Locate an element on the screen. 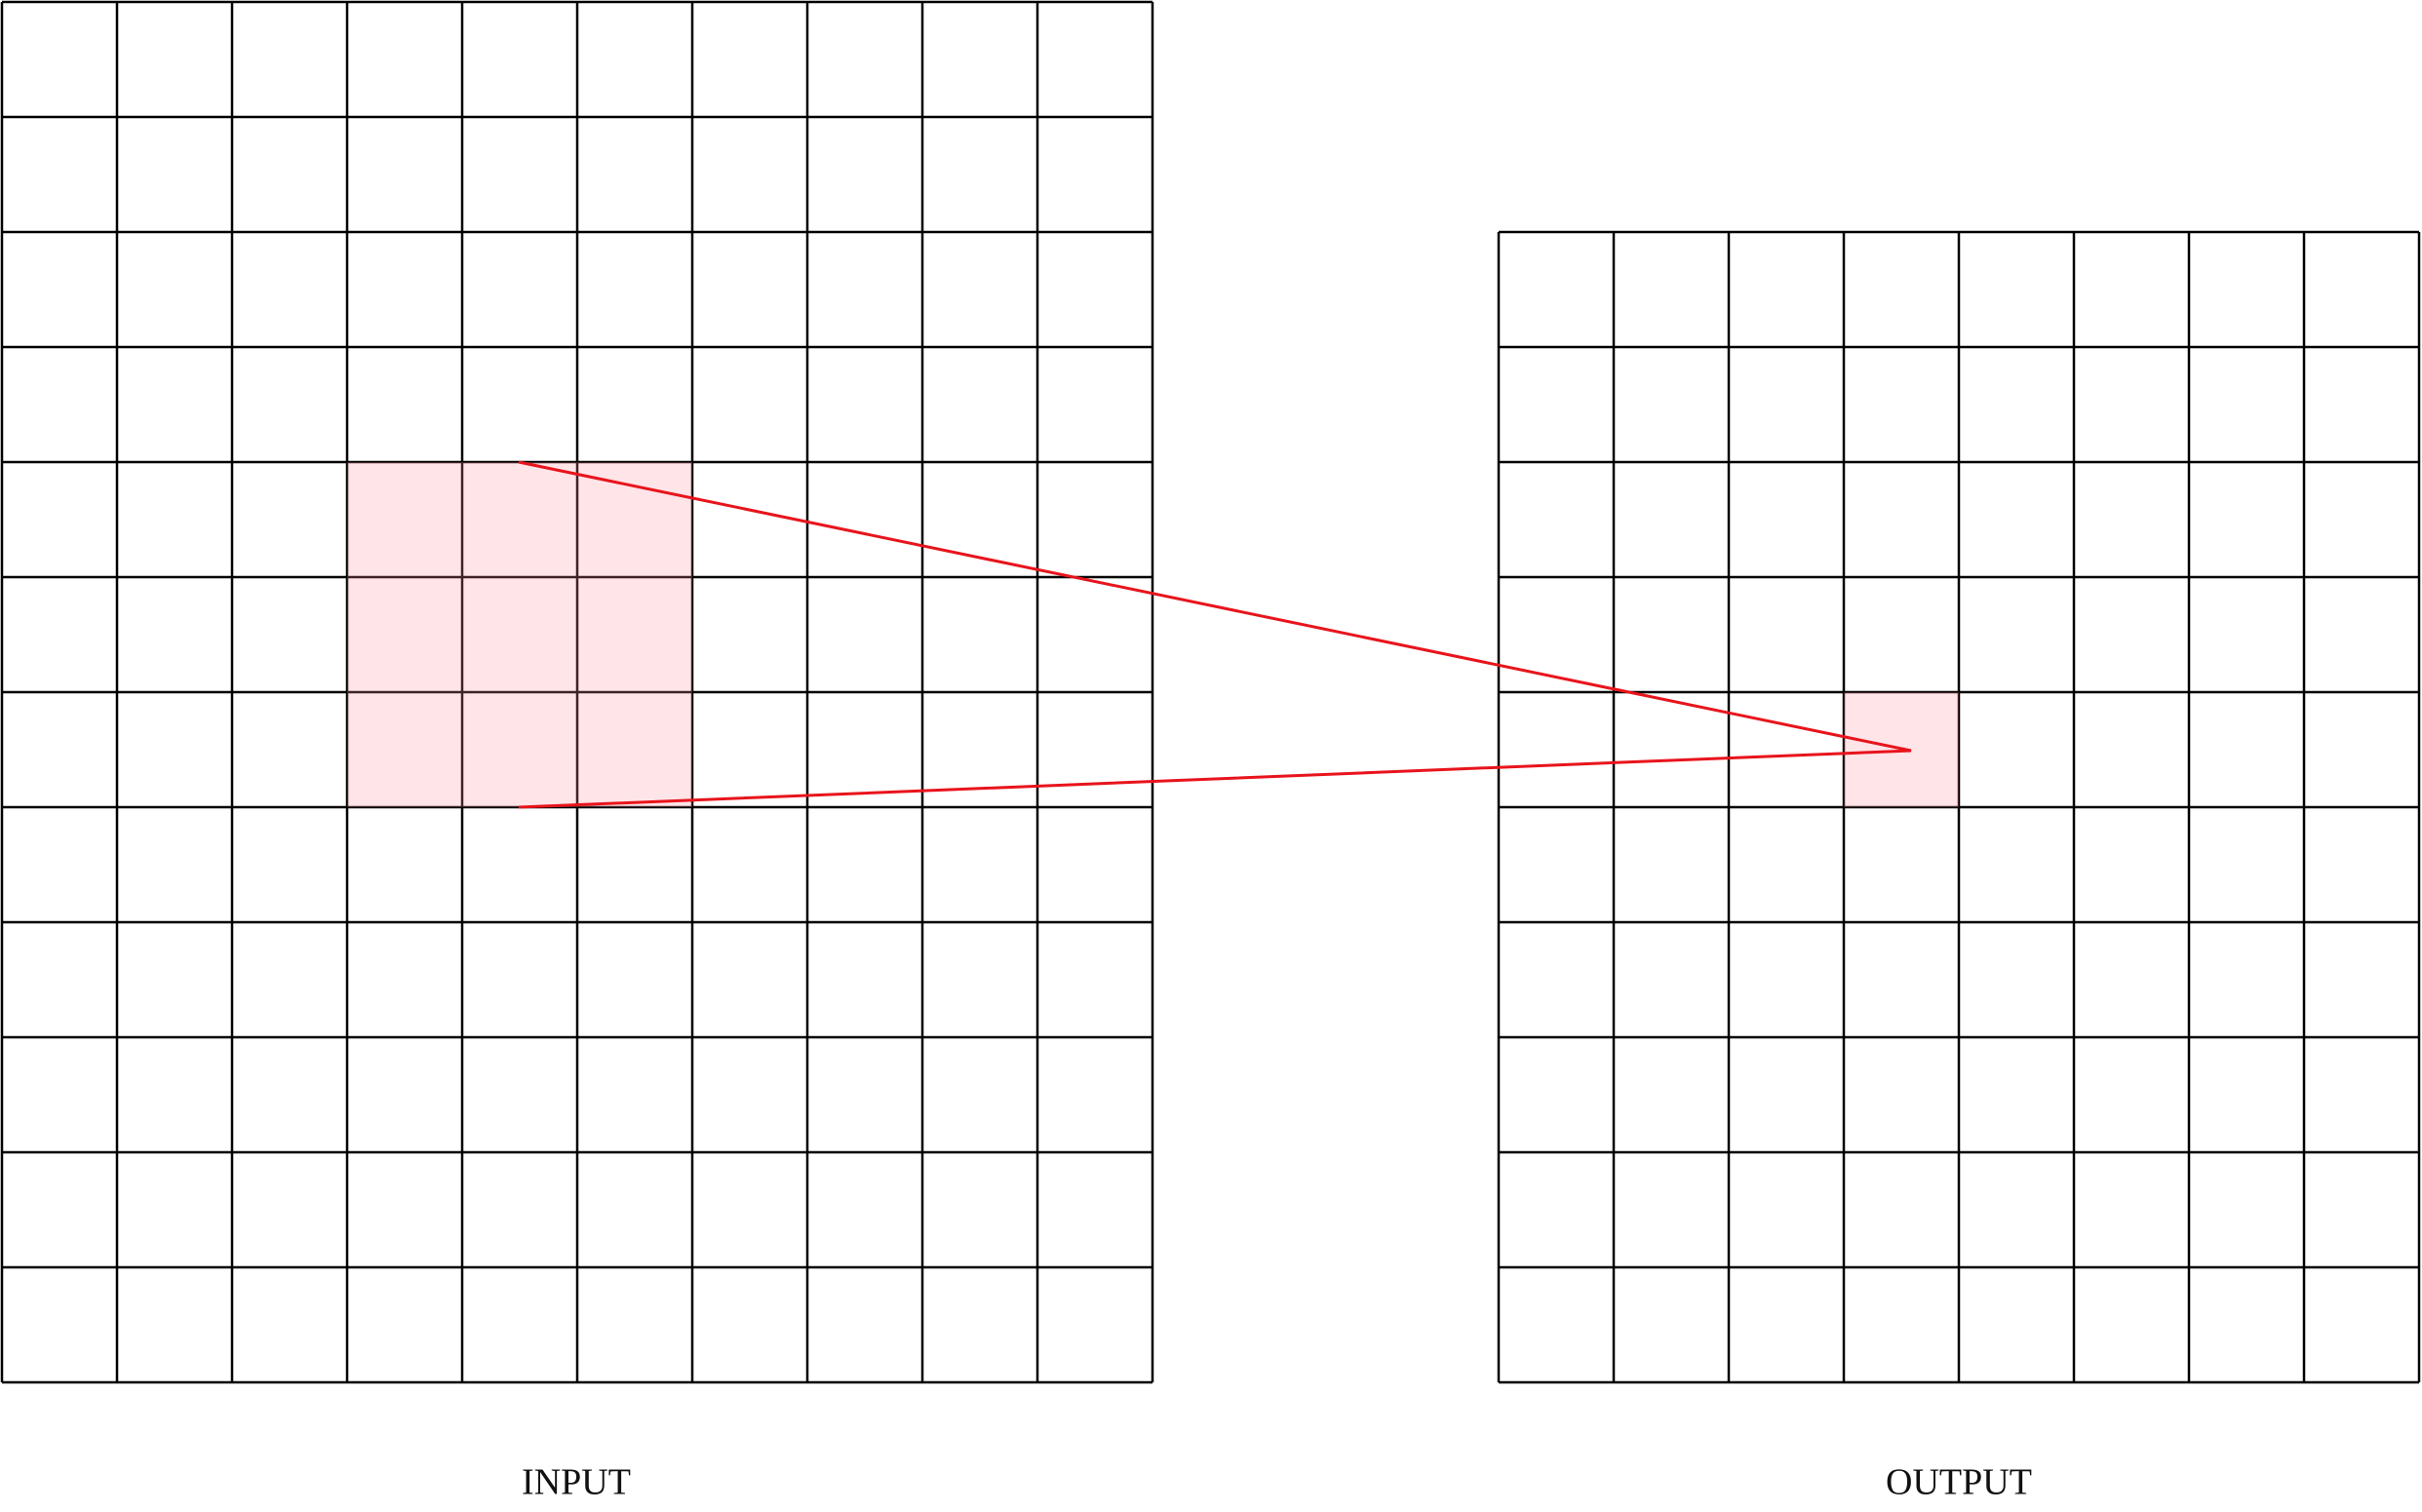  receptive-field is located at coordinates (519, 634).